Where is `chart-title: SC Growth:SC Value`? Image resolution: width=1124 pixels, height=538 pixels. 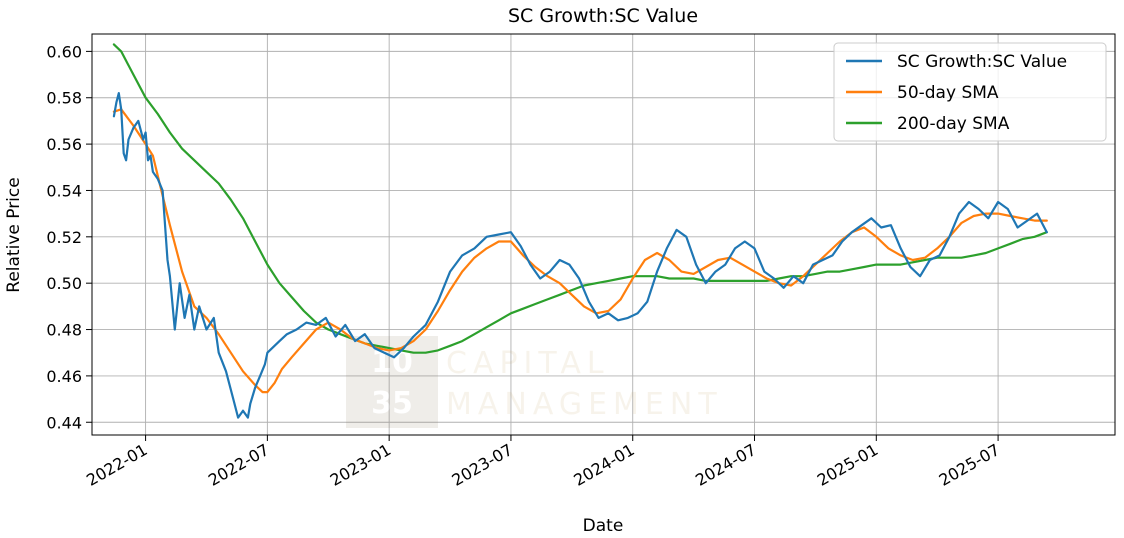
chart-title: SC Growth:SC Value is located at coordinates (603, 16).